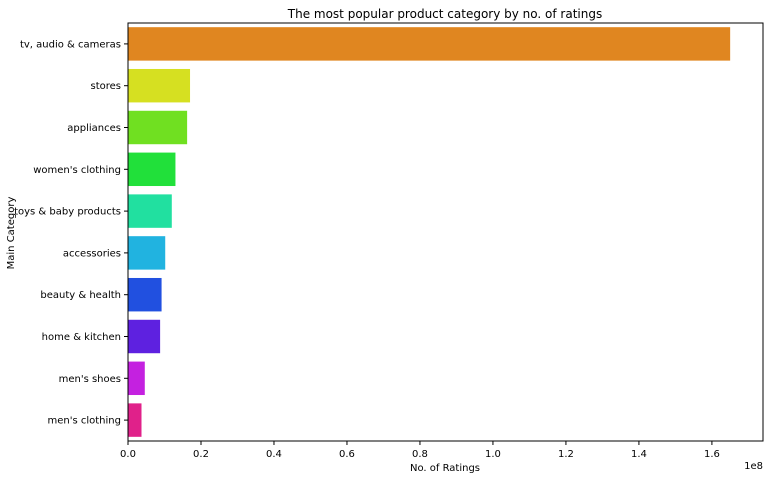 The image size is (769, 483). Describe the element at coordinates (493, 454) in the screenshot. I see `x-tick-label: 1.0` at that location.